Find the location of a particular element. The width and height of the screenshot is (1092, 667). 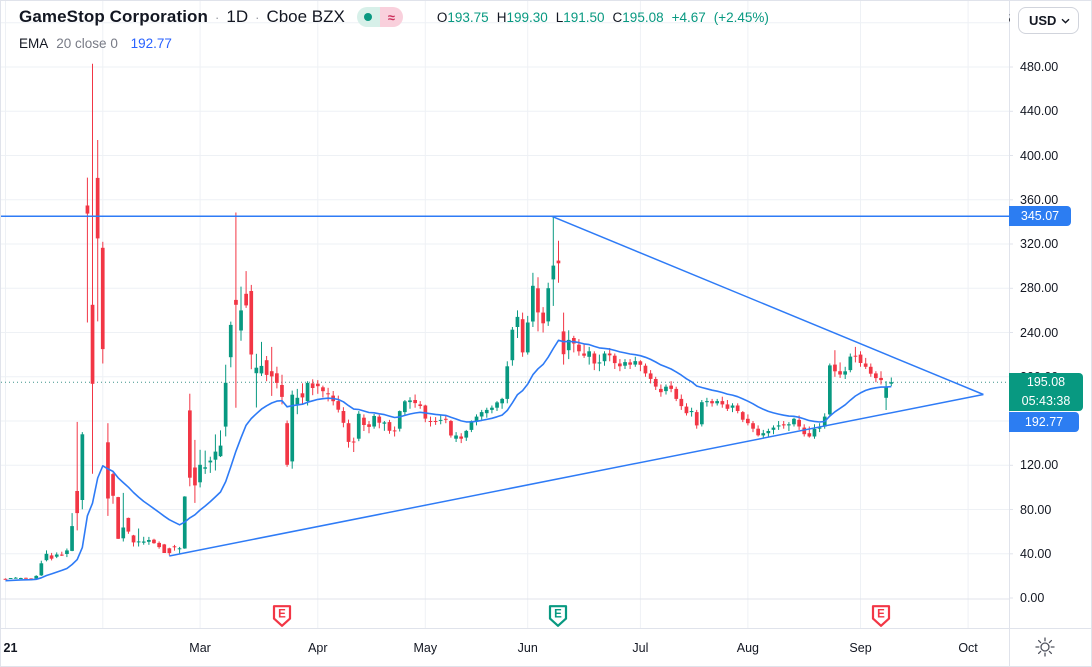

interval-label: 1D is located at coordinates (237, 16).